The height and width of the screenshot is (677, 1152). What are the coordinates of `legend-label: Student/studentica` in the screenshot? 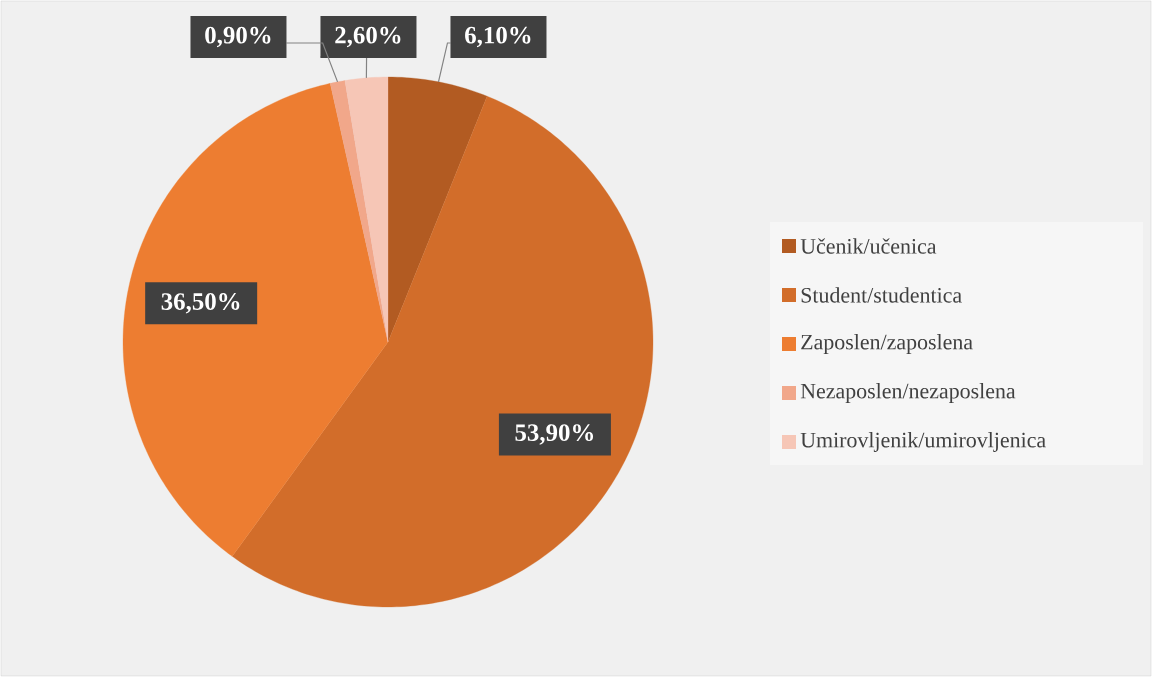 It's located at (881, 295).